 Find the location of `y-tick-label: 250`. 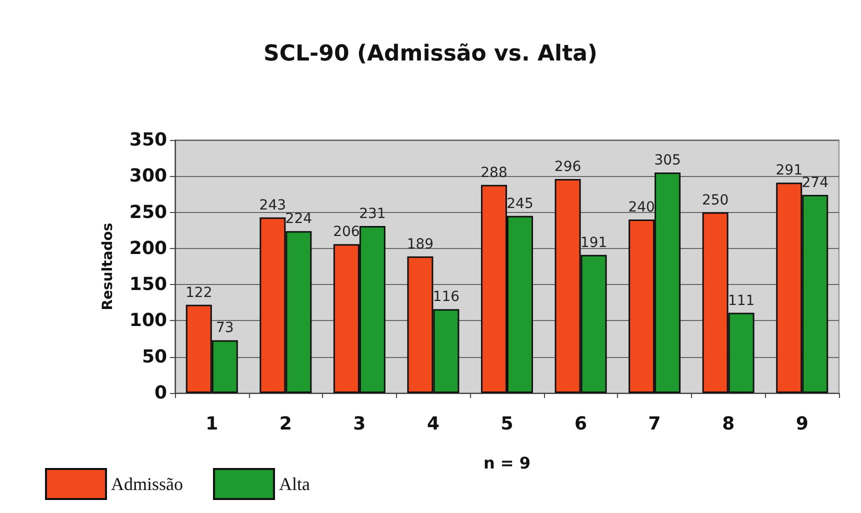

y-tick-label: 250 is located at coordinates (148, 212).